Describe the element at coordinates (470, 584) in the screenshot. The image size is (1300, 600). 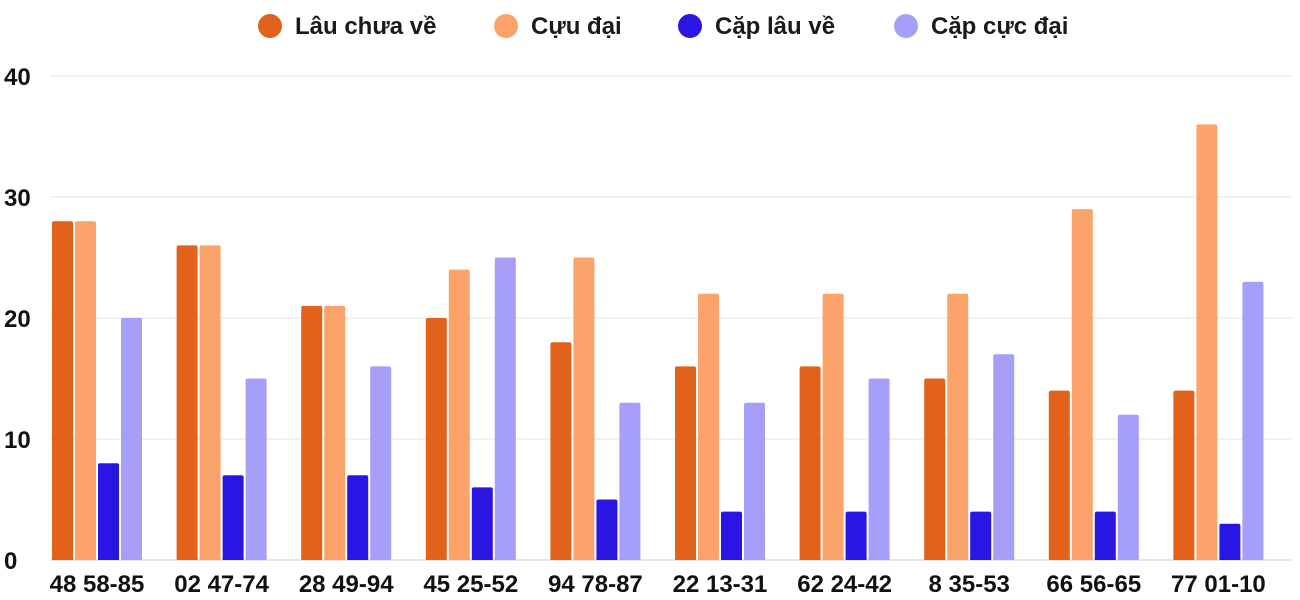
I see `x-category-label: 45 25-52` at that location.